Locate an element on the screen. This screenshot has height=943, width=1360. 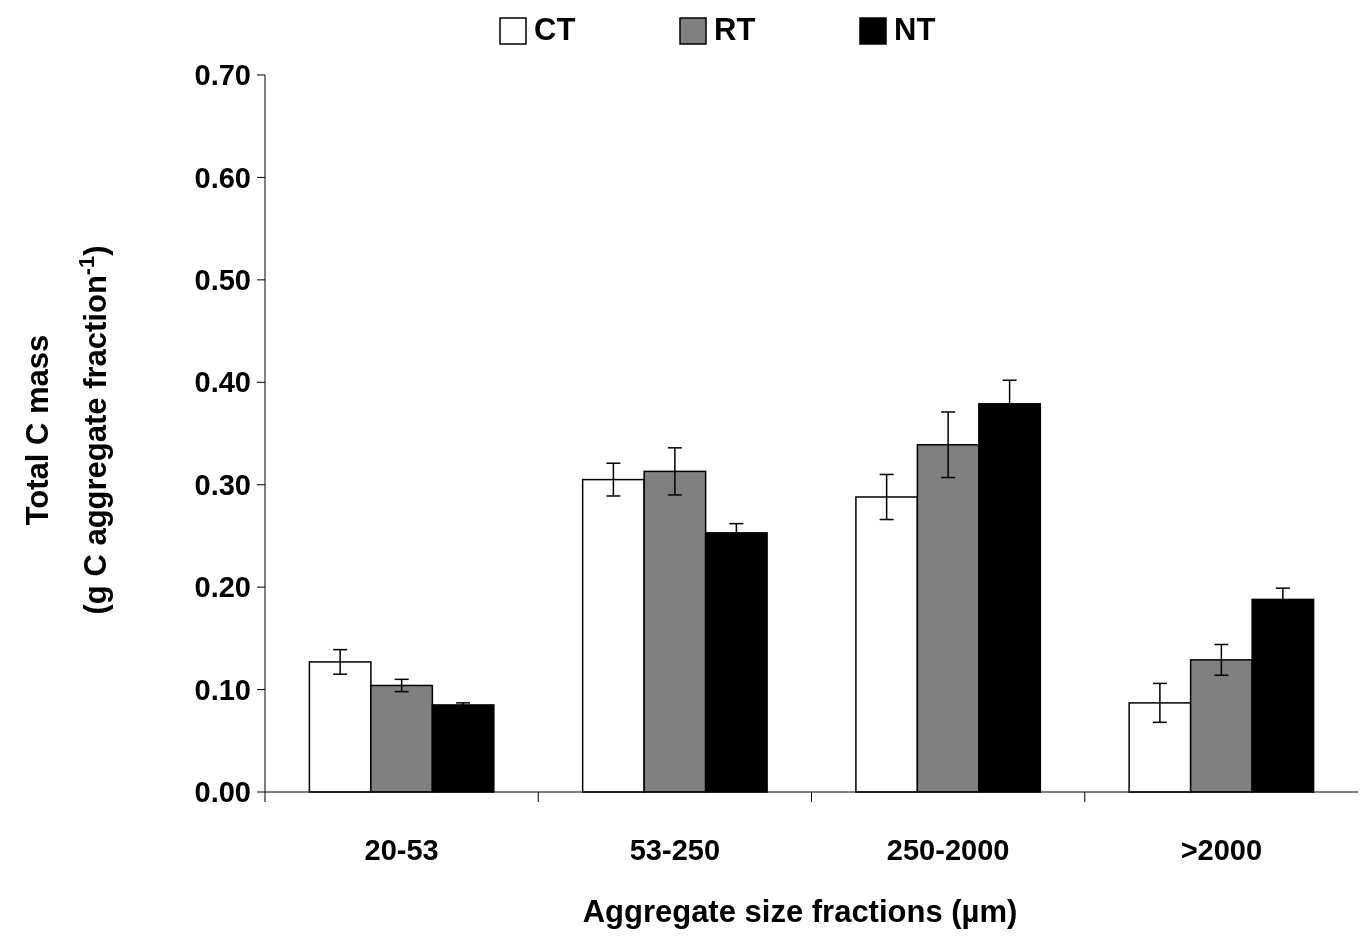
y-tick-label: 0.00 is located at coordinates (222, 792).